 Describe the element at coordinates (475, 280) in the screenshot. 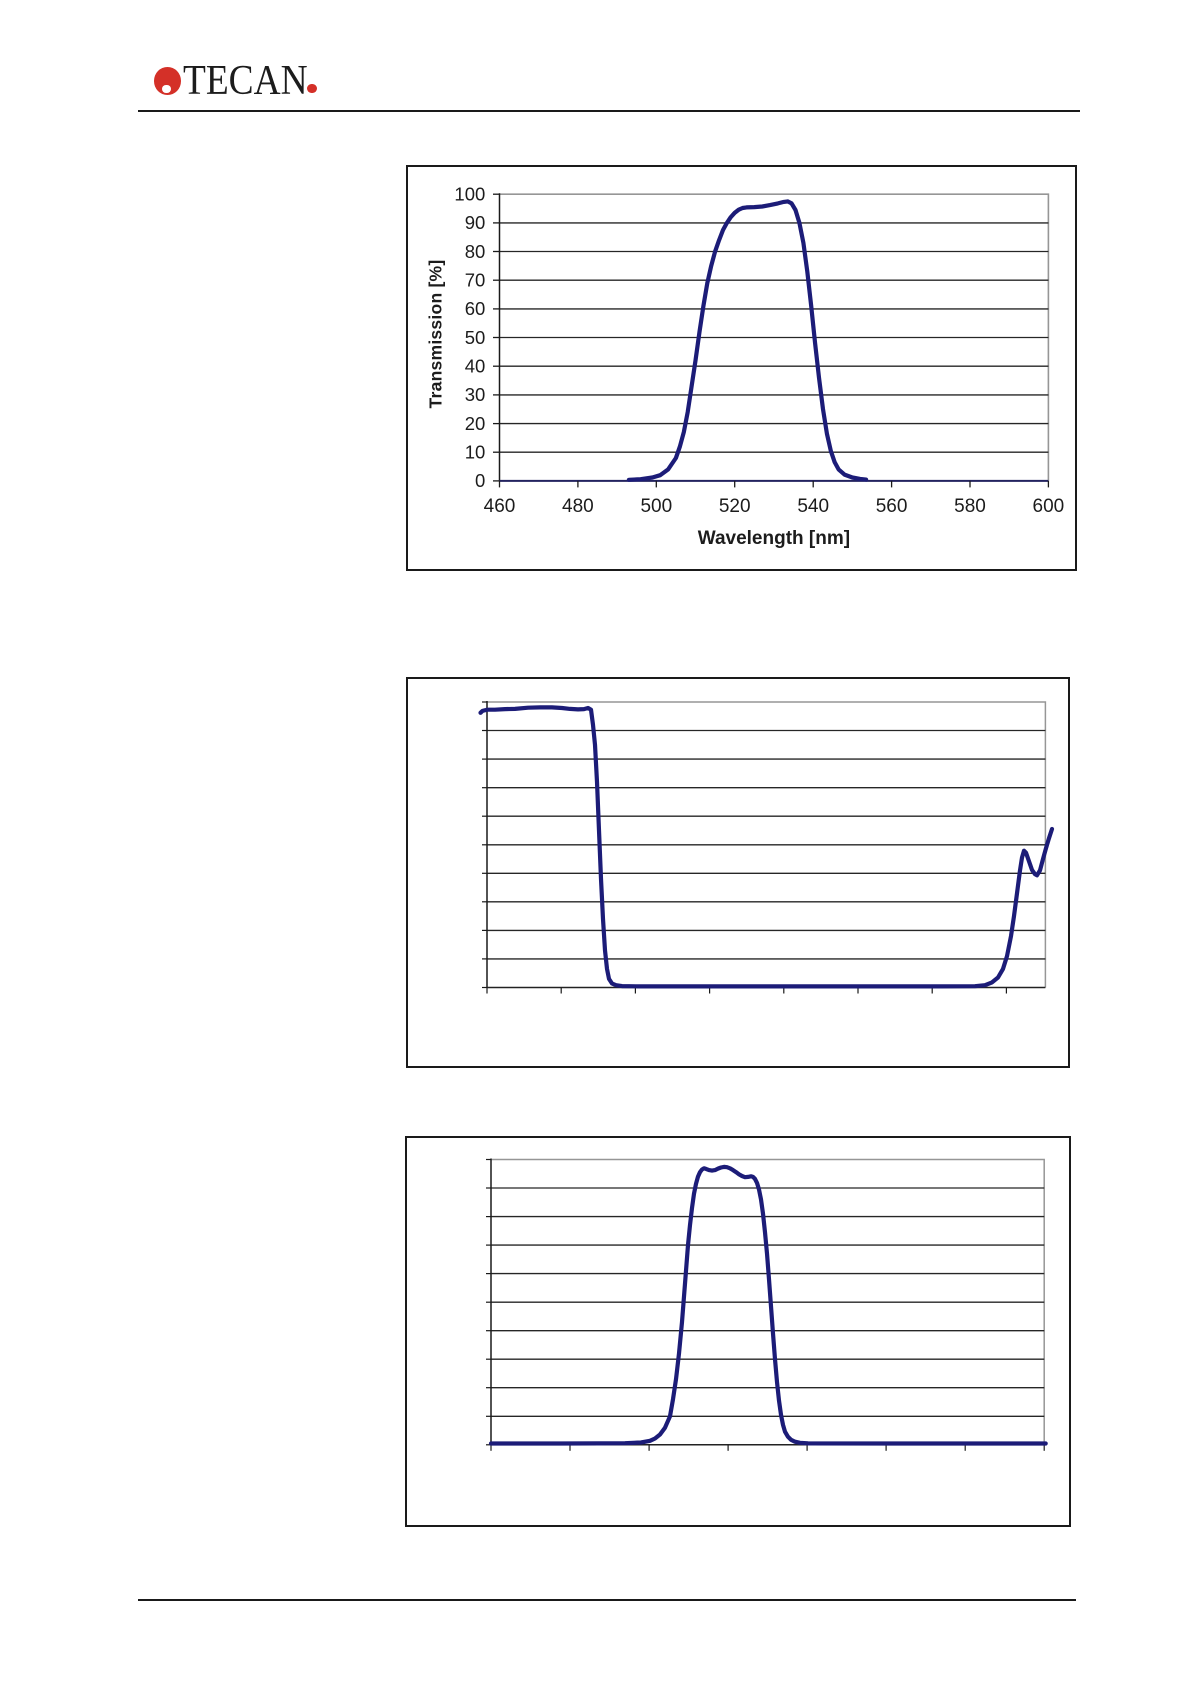

I see `svg-text: 70` at that location.